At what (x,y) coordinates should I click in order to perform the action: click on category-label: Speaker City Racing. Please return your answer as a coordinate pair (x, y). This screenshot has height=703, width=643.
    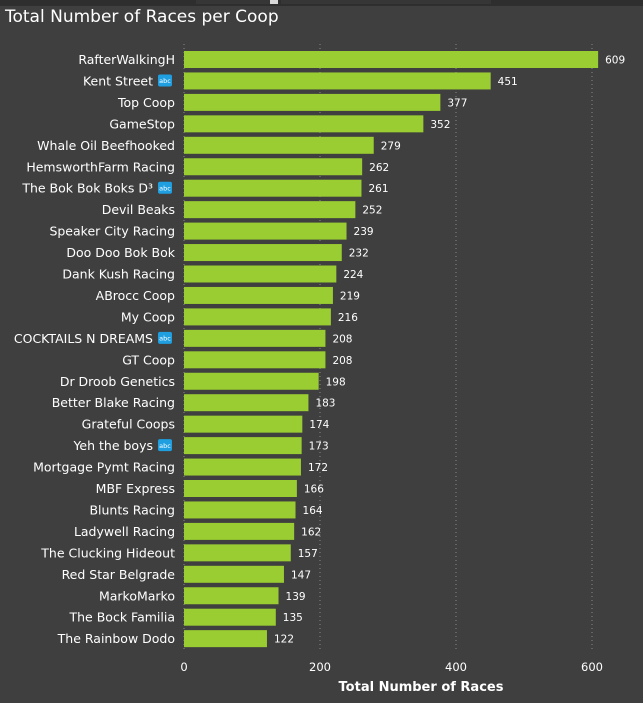
    Looking at the image, I should click on (112, 231).